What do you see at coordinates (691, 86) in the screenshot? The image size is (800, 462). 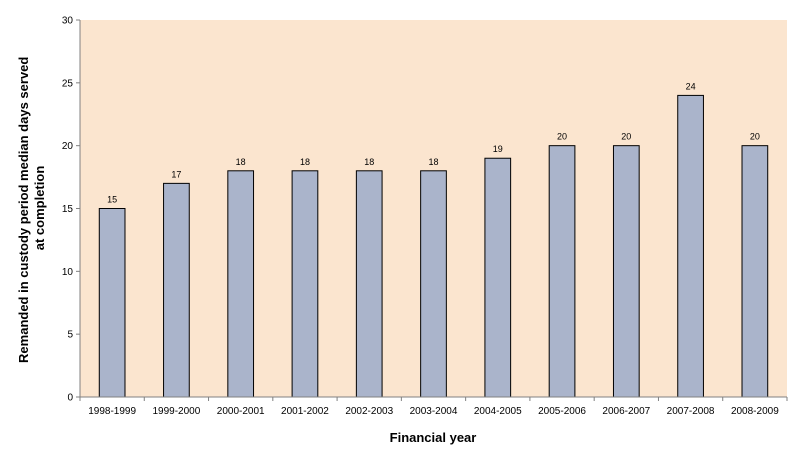 I see `bar-value-label: 24` at bounding box center [691, 86].